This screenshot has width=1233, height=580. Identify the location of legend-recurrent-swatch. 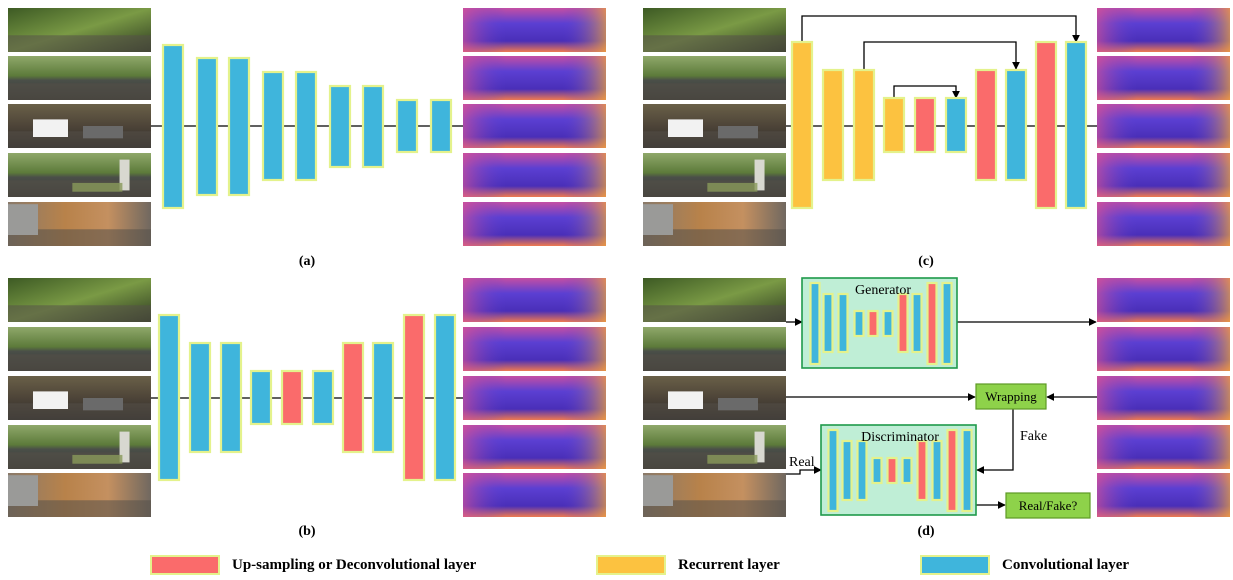
(631, 565).